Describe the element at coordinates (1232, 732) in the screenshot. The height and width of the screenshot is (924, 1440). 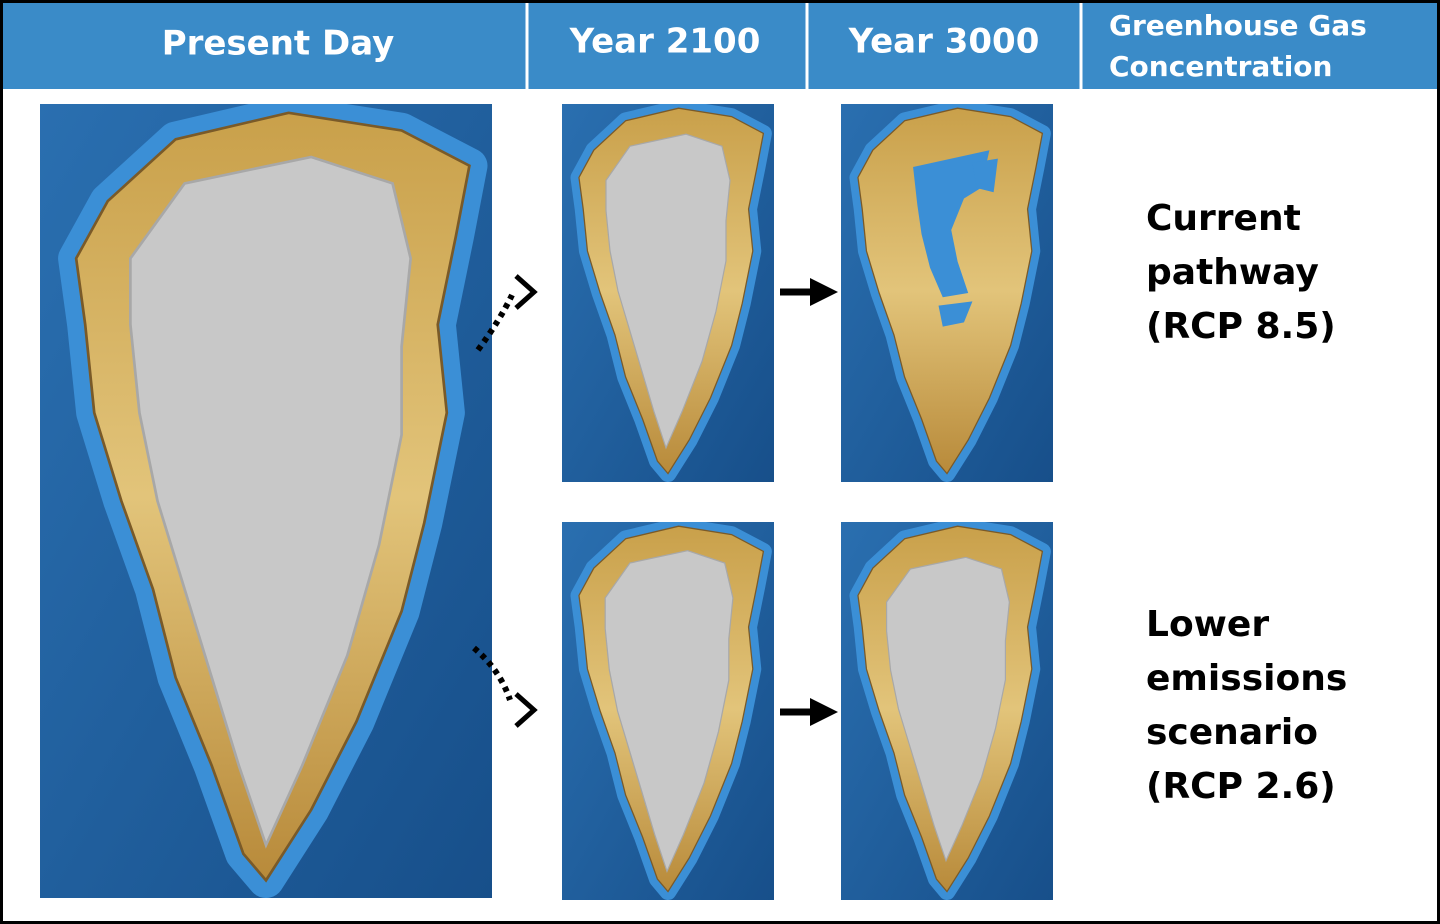
I see `scenario-label: scenario` at that location.